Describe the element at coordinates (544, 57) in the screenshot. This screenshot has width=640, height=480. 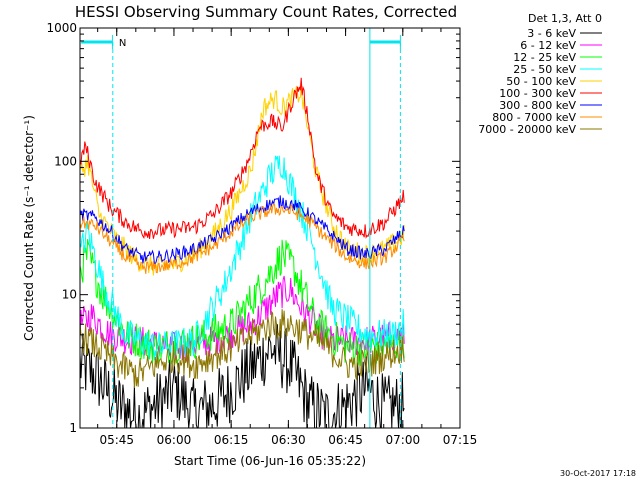
I see `legend-label: 12 - 25 keV` at that location.